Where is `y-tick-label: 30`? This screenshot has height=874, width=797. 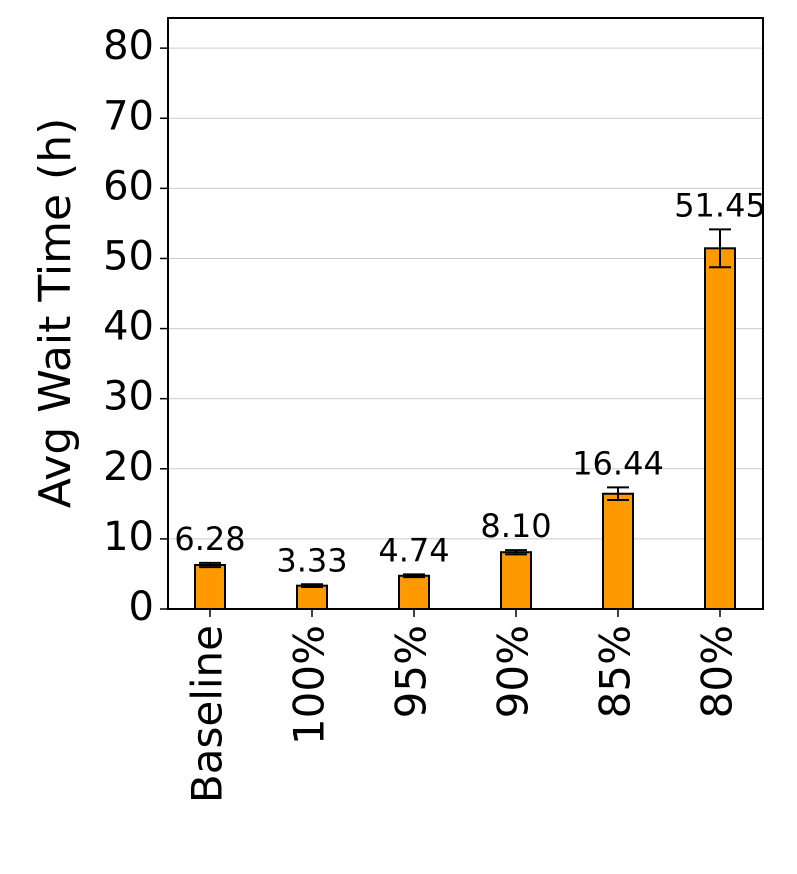 y-tick-label: 30 is located at coordinates (128, 397).